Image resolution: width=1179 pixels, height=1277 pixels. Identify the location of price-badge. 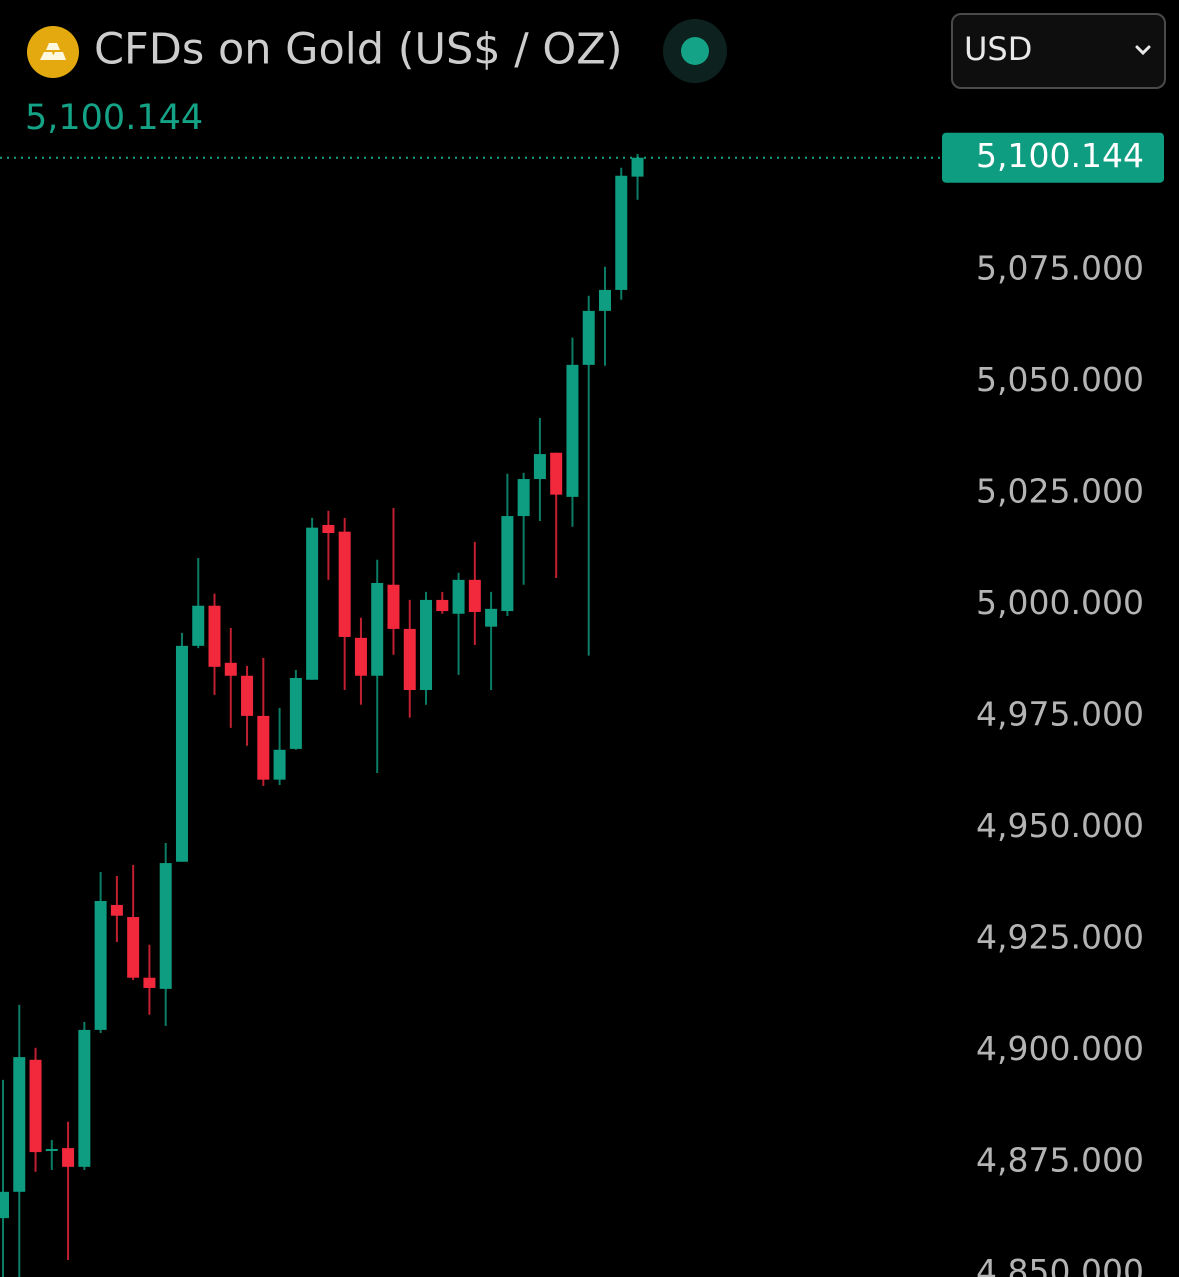
(1053, 157).